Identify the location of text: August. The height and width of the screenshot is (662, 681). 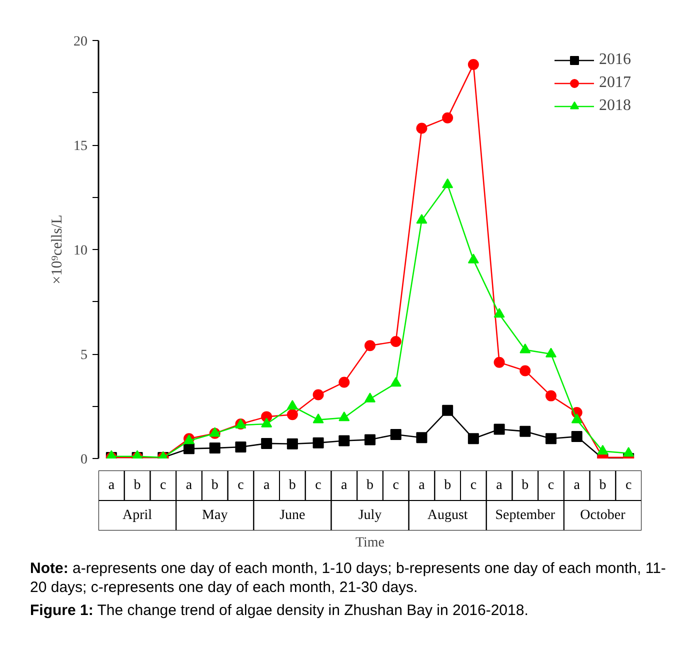
(447, 515).